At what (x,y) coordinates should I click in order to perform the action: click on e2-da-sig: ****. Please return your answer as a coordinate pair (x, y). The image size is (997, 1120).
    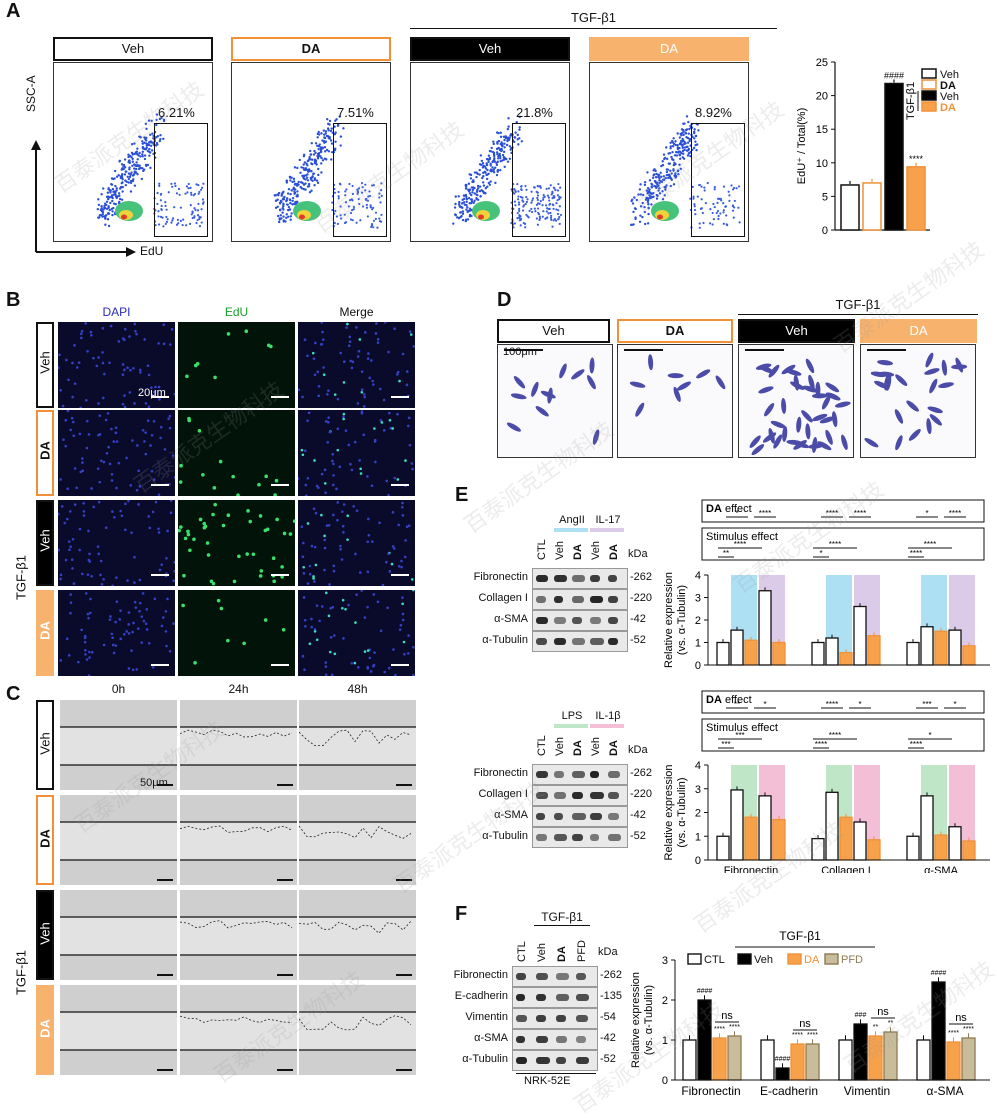
    Looking at the image, I should click on (832, 704).